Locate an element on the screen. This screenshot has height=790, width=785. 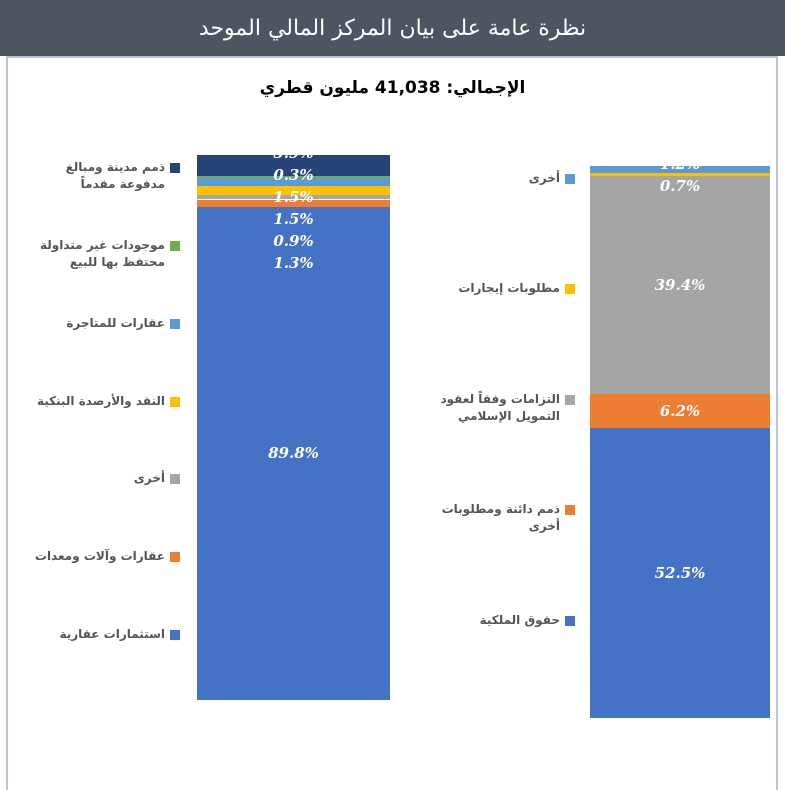
subtitle: الإجمالي: 41,038 مليون قطري is located at coordinates (392, 88).